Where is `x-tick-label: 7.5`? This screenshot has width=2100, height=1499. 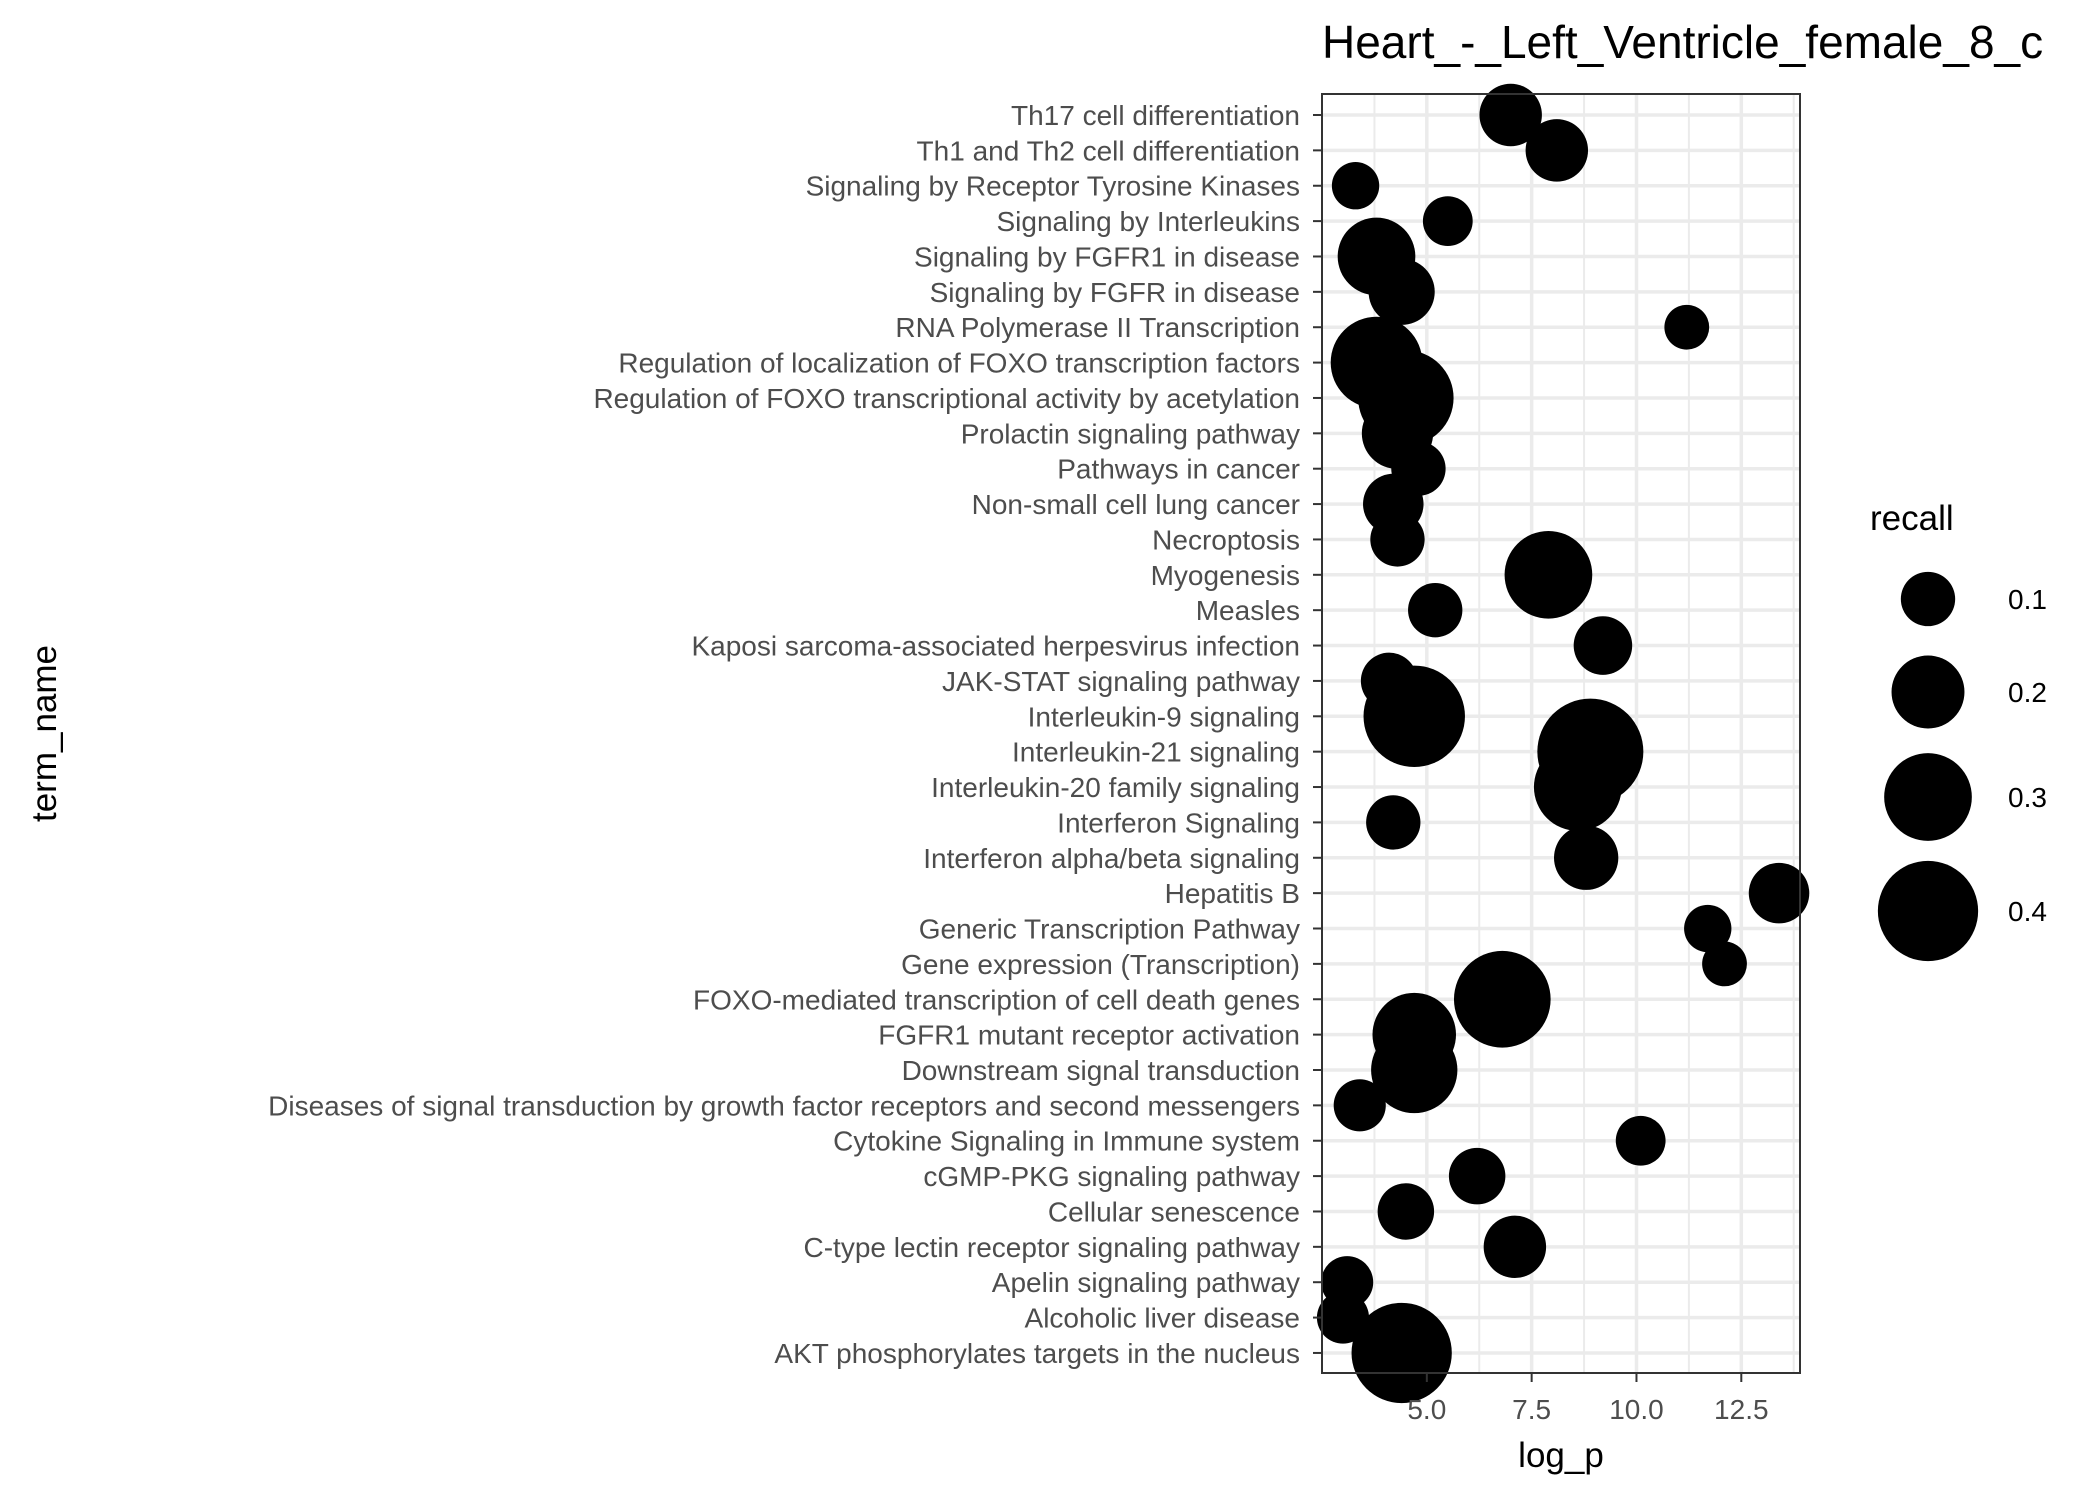
x-tick-label: 7.5 is located at coordinates (1531, 1409).